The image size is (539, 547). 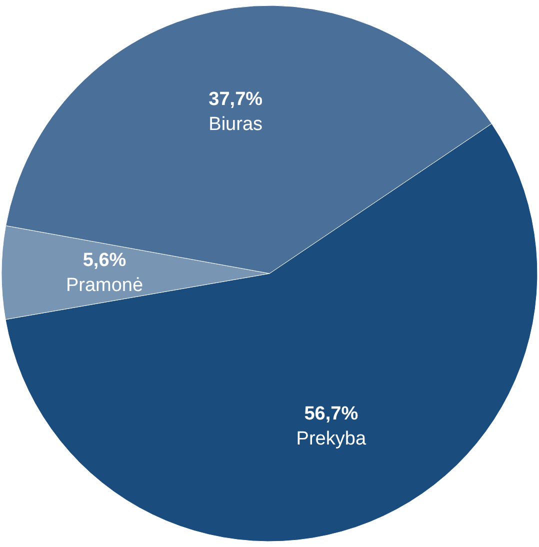 I want to click on data-label: 56,7%, so click(x=331, y=414).